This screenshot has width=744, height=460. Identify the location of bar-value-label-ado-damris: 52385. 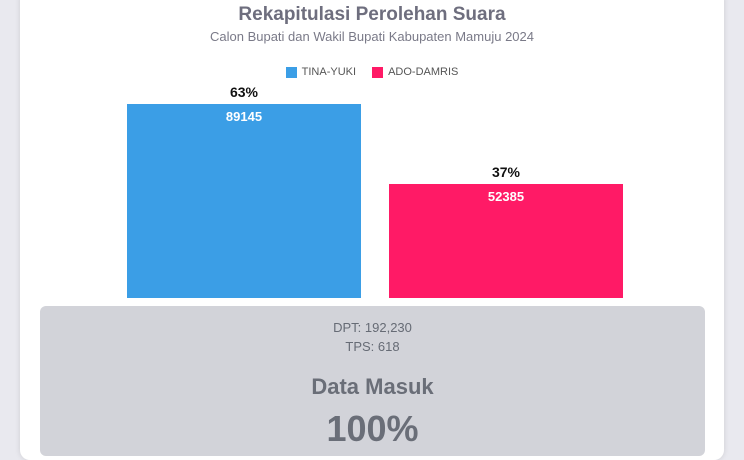
(506, 196).